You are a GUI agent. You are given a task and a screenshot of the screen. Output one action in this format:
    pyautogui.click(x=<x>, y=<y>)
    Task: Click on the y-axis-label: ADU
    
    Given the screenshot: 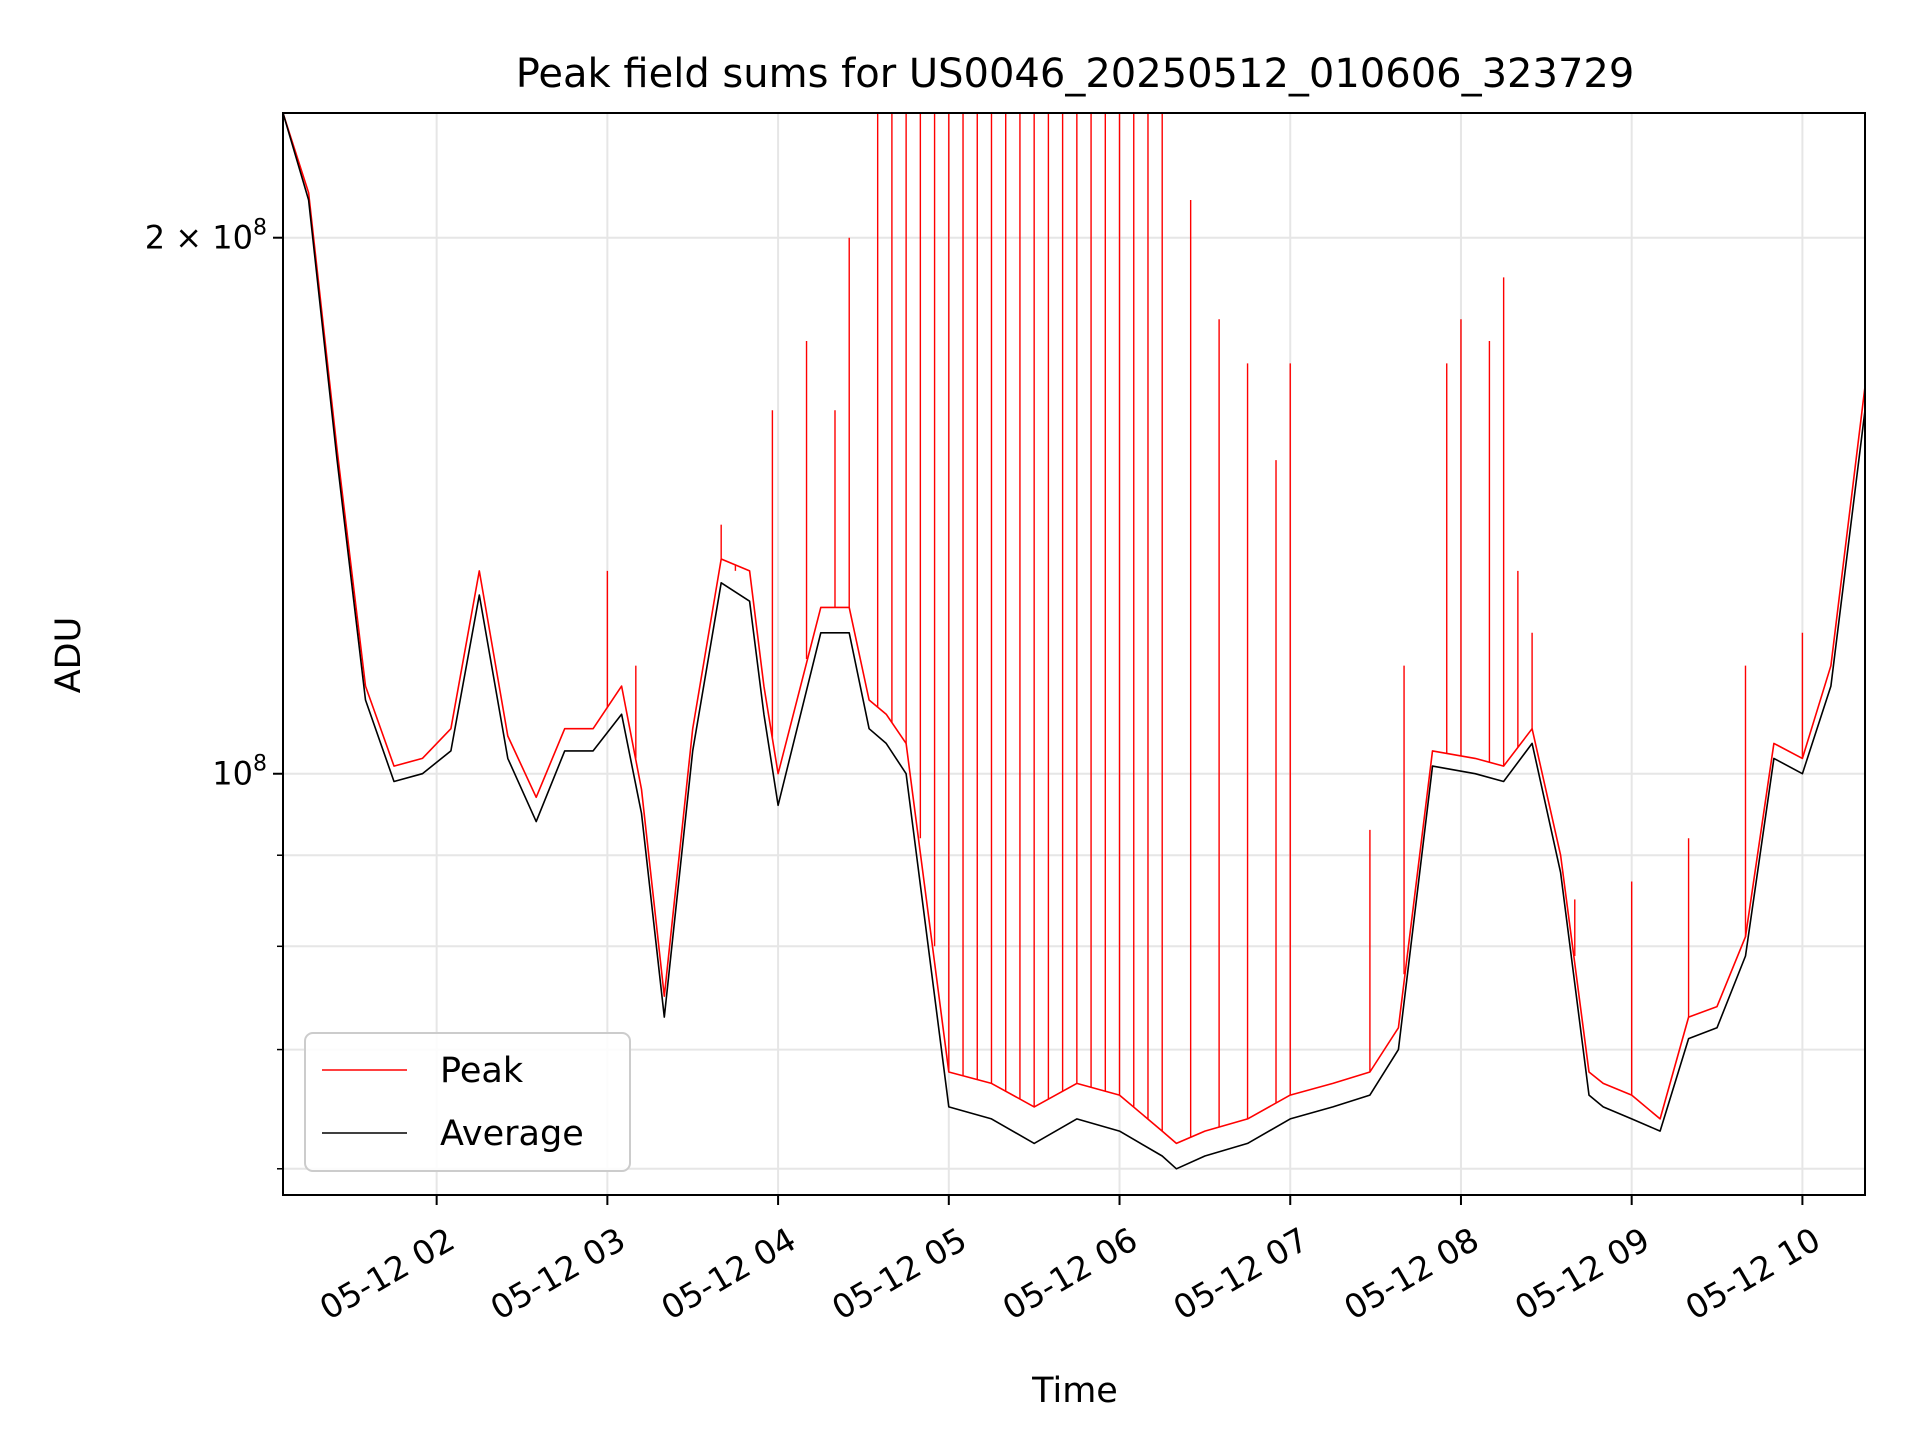 What is the action you would take?
    pyautogui.click(x=69, y=655)
    